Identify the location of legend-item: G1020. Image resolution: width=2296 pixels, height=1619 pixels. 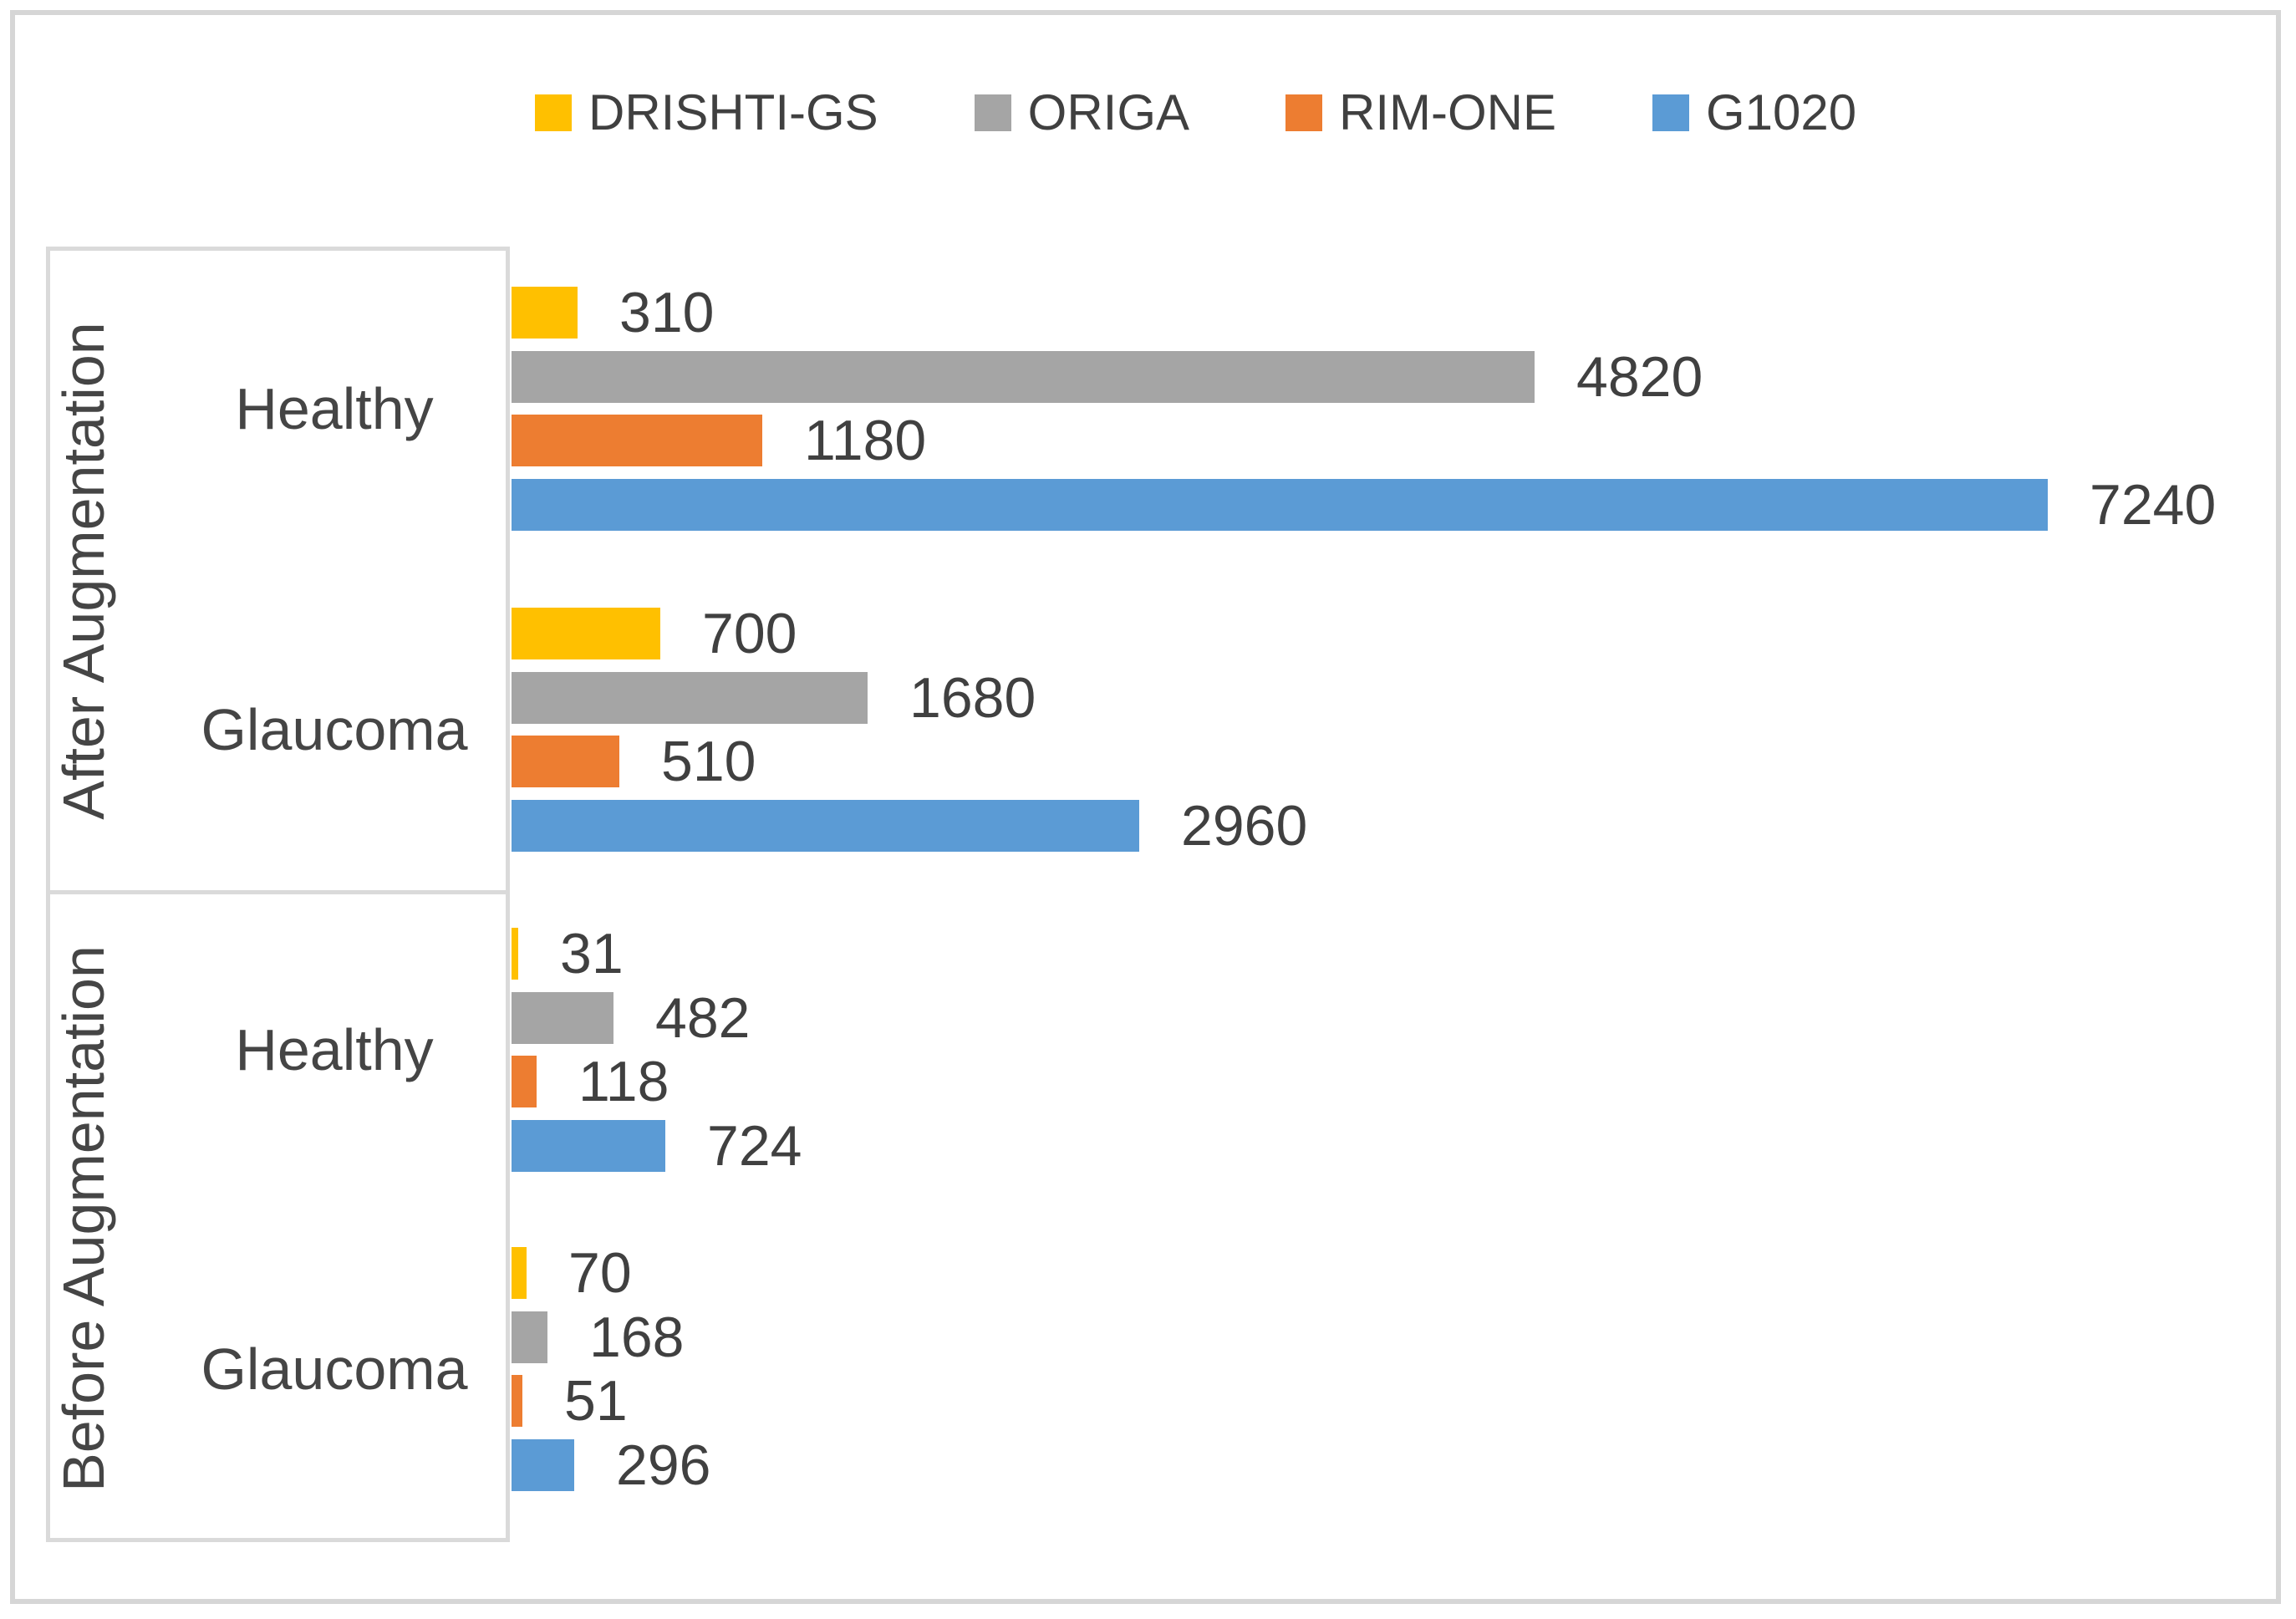
(1754, 113).